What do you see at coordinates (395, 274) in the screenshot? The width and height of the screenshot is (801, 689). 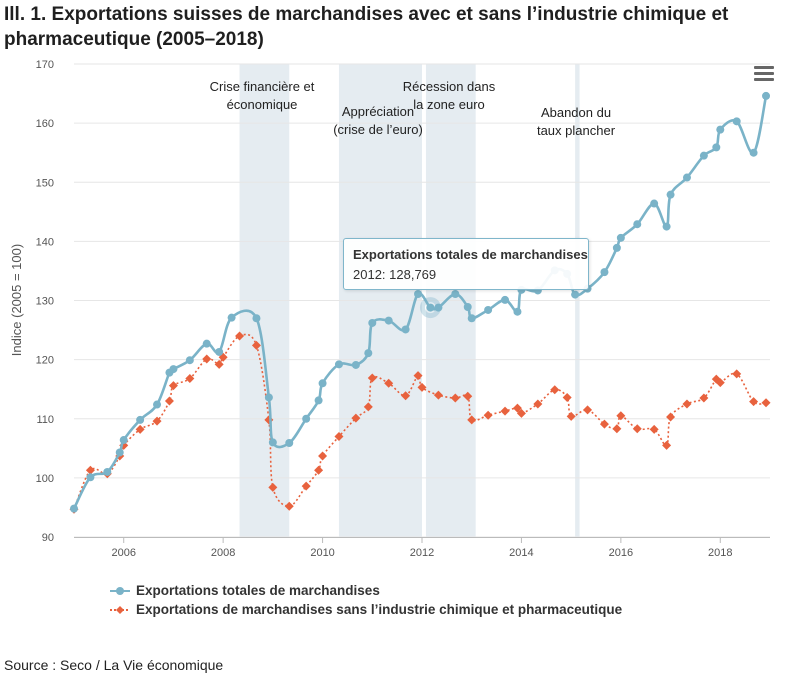 I see `tooltip-value: 2012: 128,769` at bounding box center [395, 274].